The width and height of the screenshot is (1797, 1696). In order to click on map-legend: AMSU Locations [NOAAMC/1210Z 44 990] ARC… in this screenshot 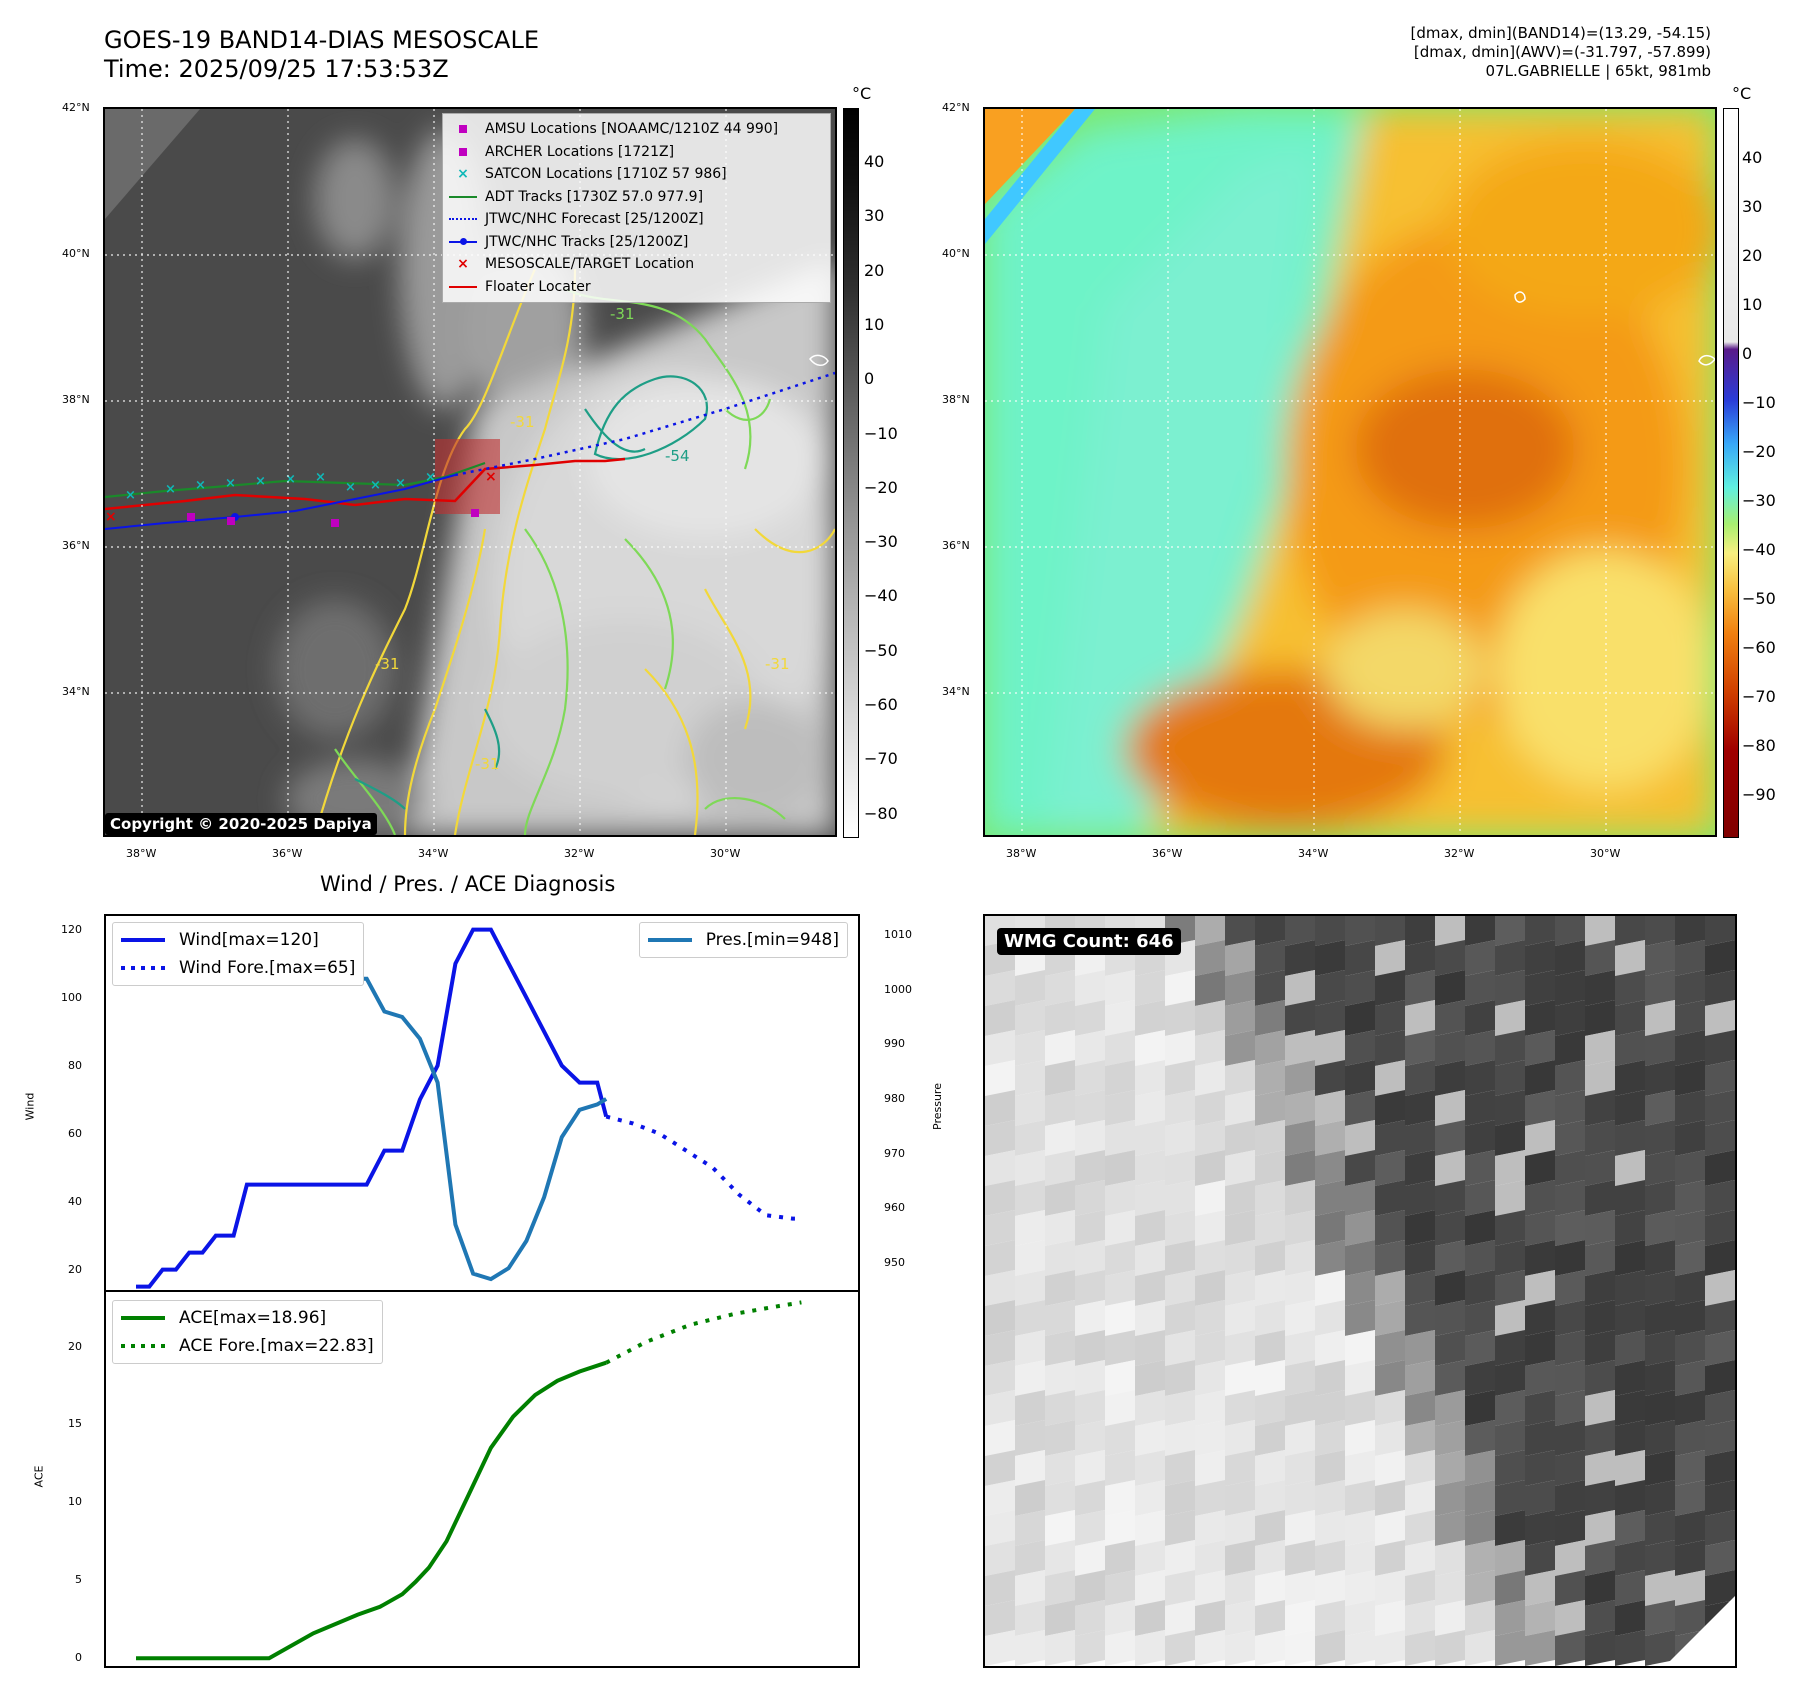, I will do `click(636, 208)`.